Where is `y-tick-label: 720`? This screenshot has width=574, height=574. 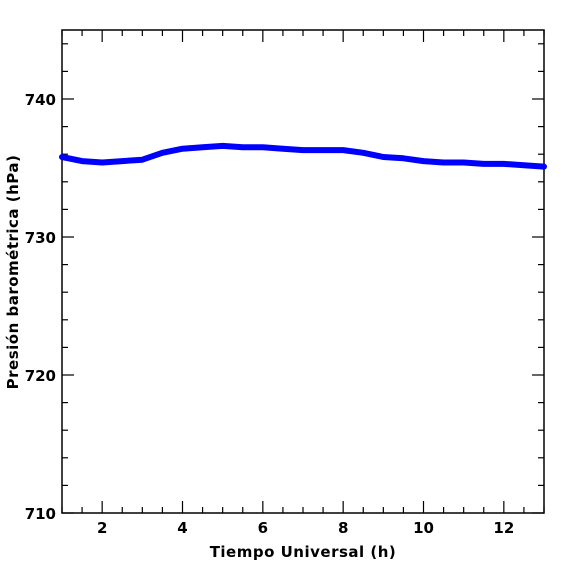
y-tick-label: 720 is located at coordinates (40, 376).